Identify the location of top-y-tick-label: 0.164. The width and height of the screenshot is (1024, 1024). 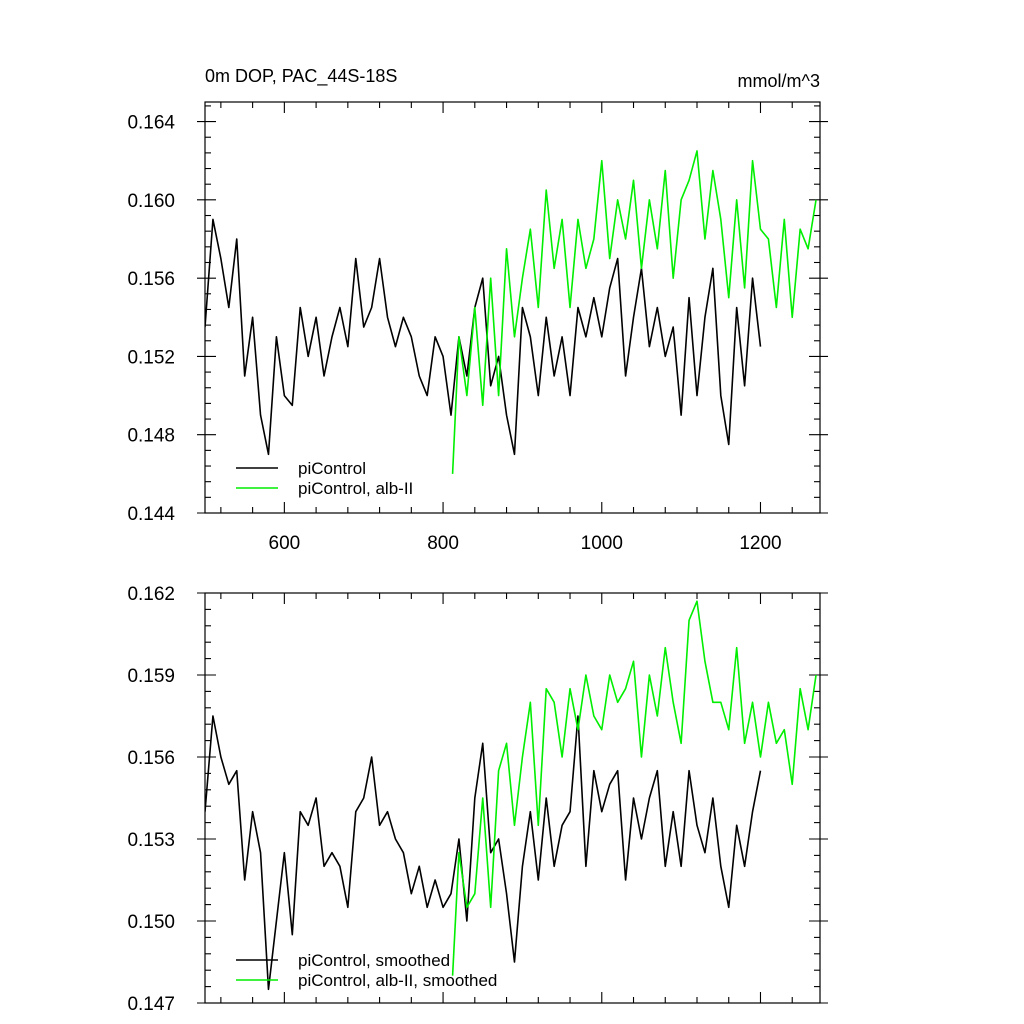
(151, 123).